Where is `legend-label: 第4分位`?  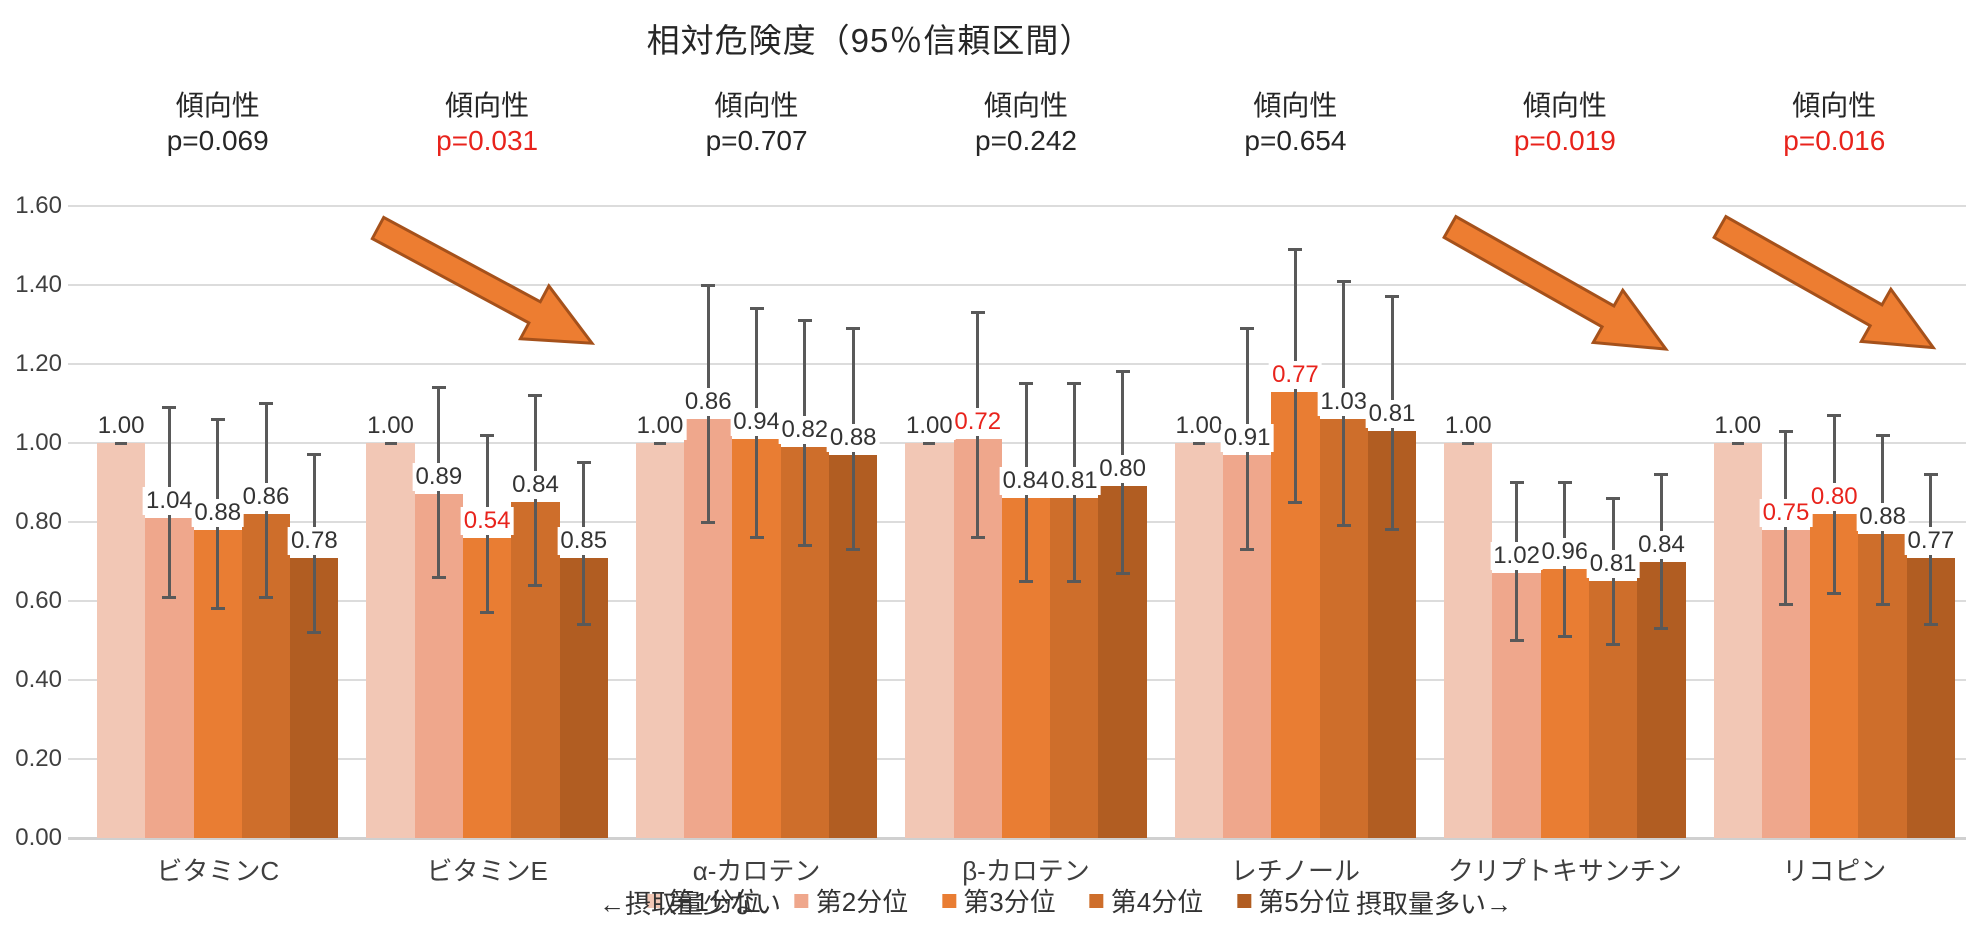 legend-label: 第4分位 is located at coordinates (1157, 902).